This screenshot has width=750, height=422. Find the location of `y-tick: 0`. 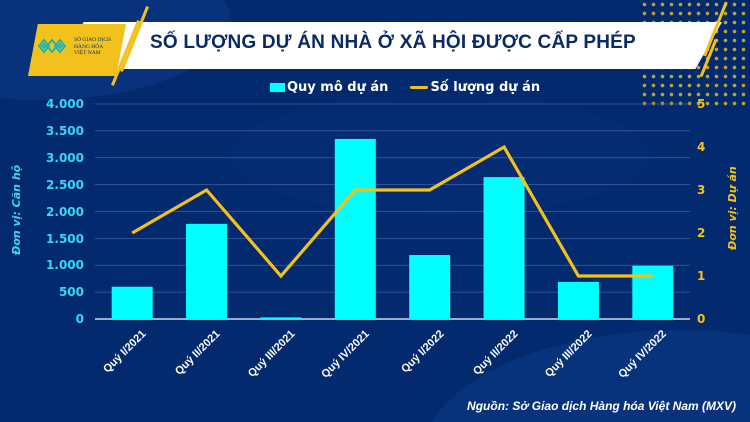

y-tick: 0 is located at coordinates (79, 319).